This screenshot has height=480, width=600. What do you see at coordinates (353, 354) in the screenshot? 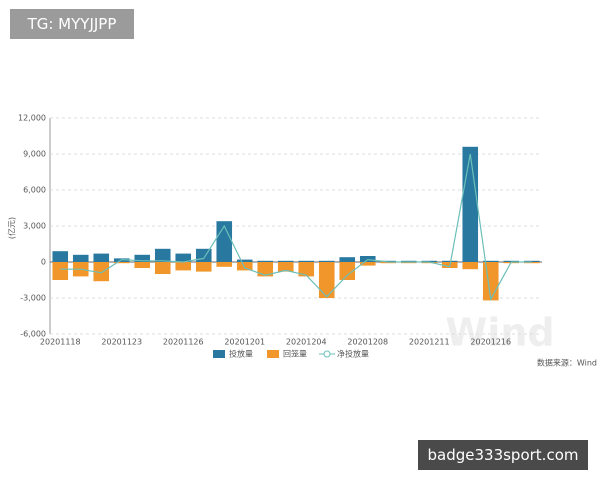
I see `legend-label: 净投放量` at bounding box center [353, 354].